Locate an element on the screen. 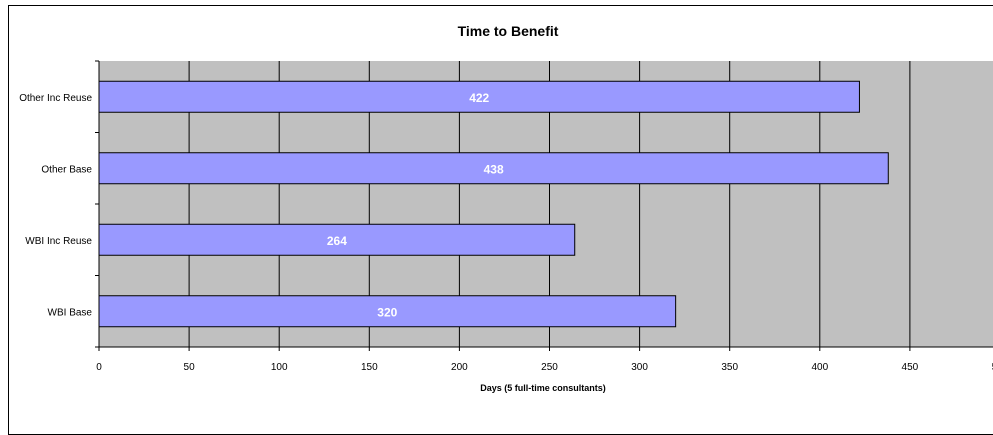  x-tick-label: 450 is located at coordinates (910, 367).